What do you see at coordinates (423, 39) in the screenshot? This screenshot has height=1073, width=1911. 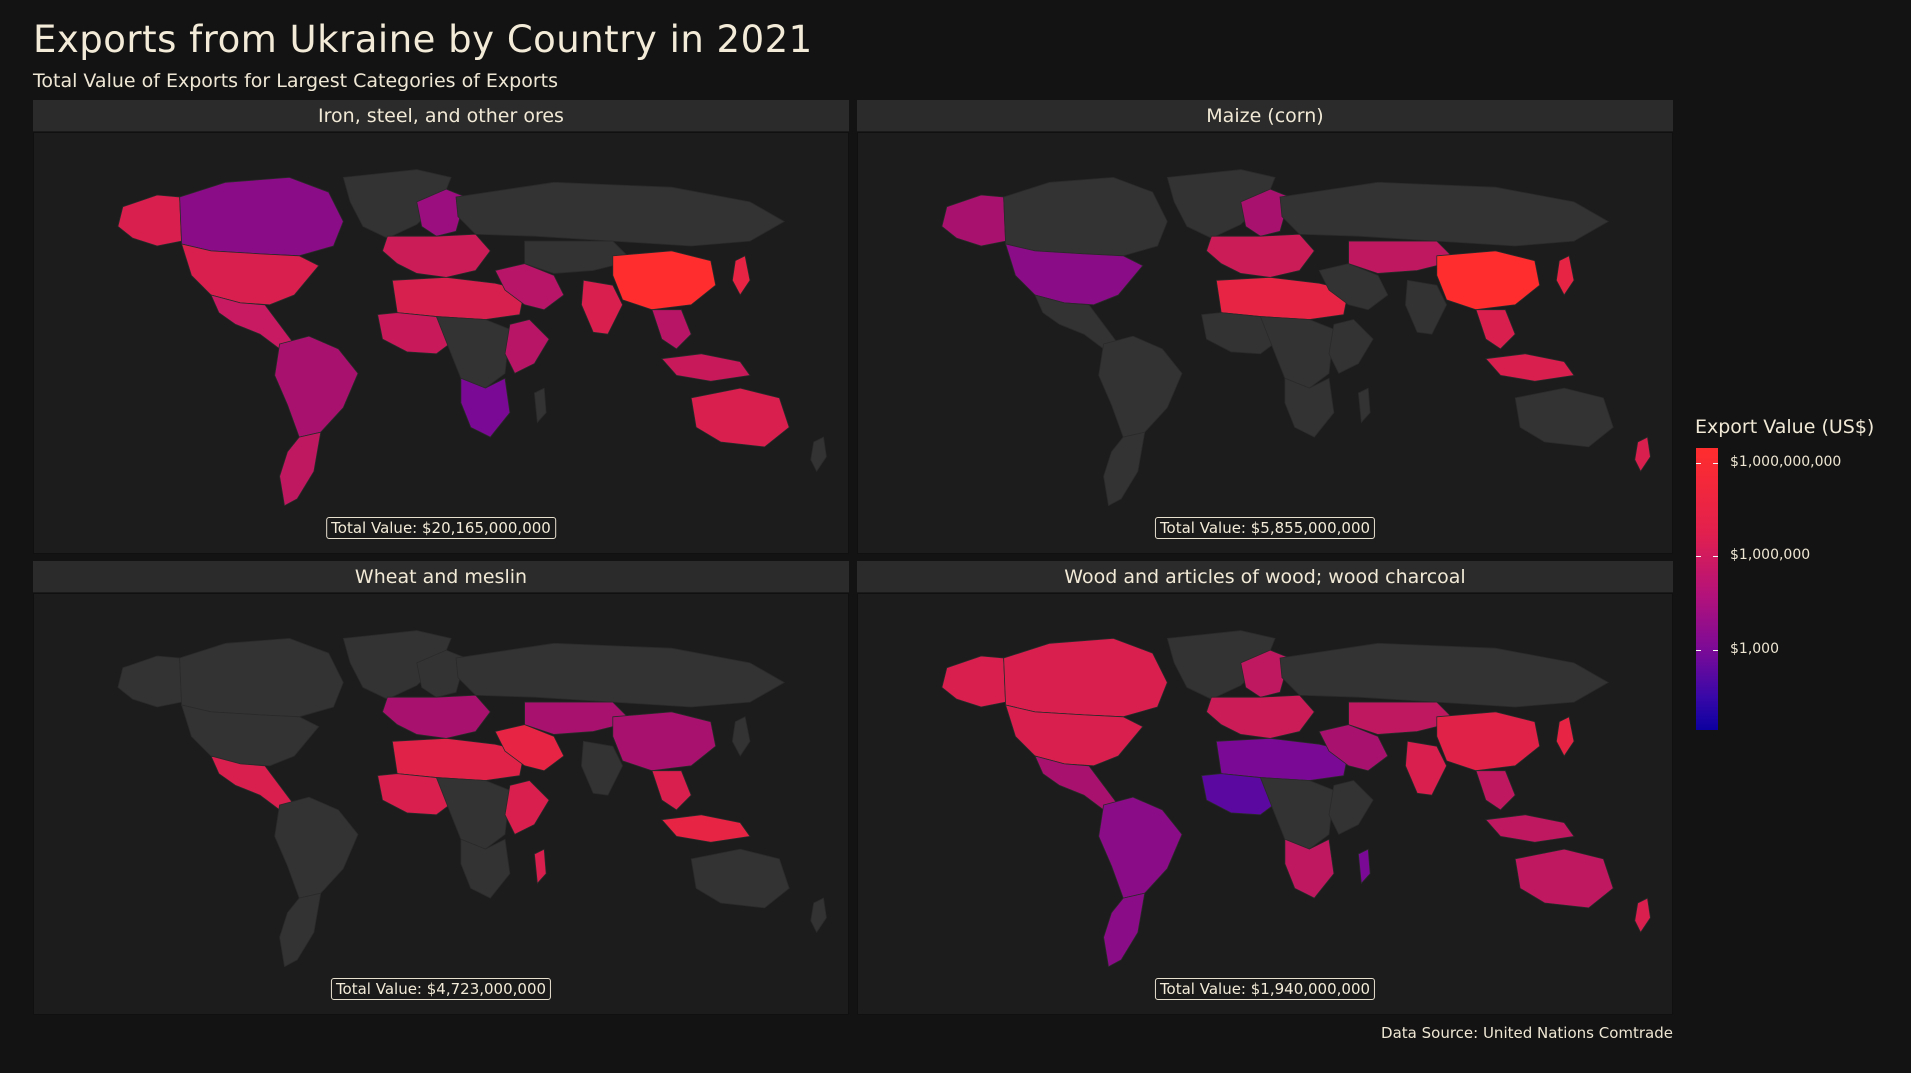 I see `chart-title: Exports from Ukraine by Country in 2021` at bounding box center [423, 39].